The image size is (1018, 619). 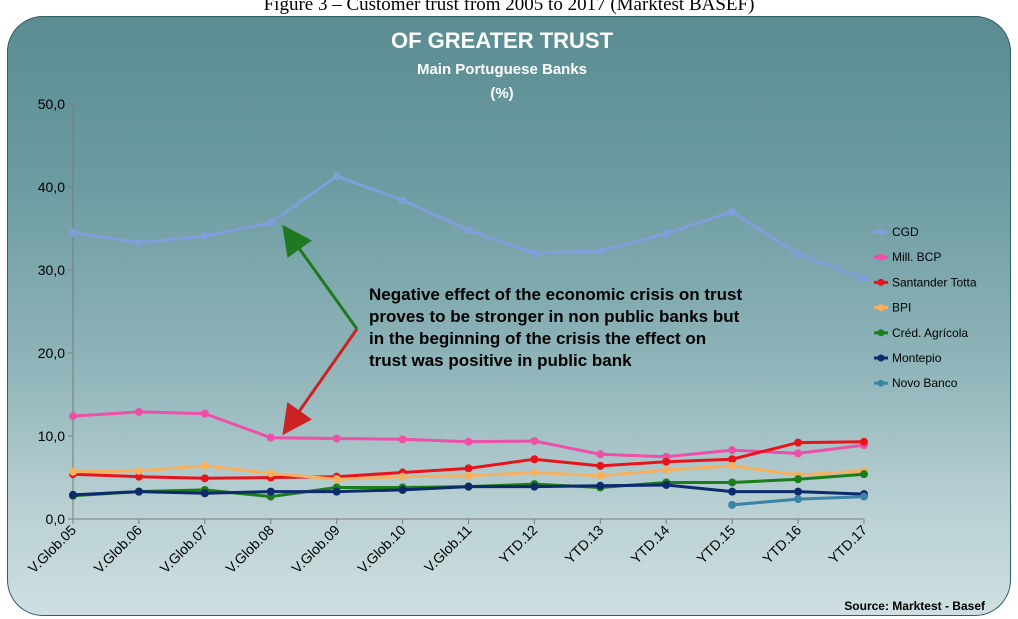 What do you see at coordinates (649, 544) in the screenshot?
I see `x-tick-label: YTD.14` at bounding box center [649, 544].